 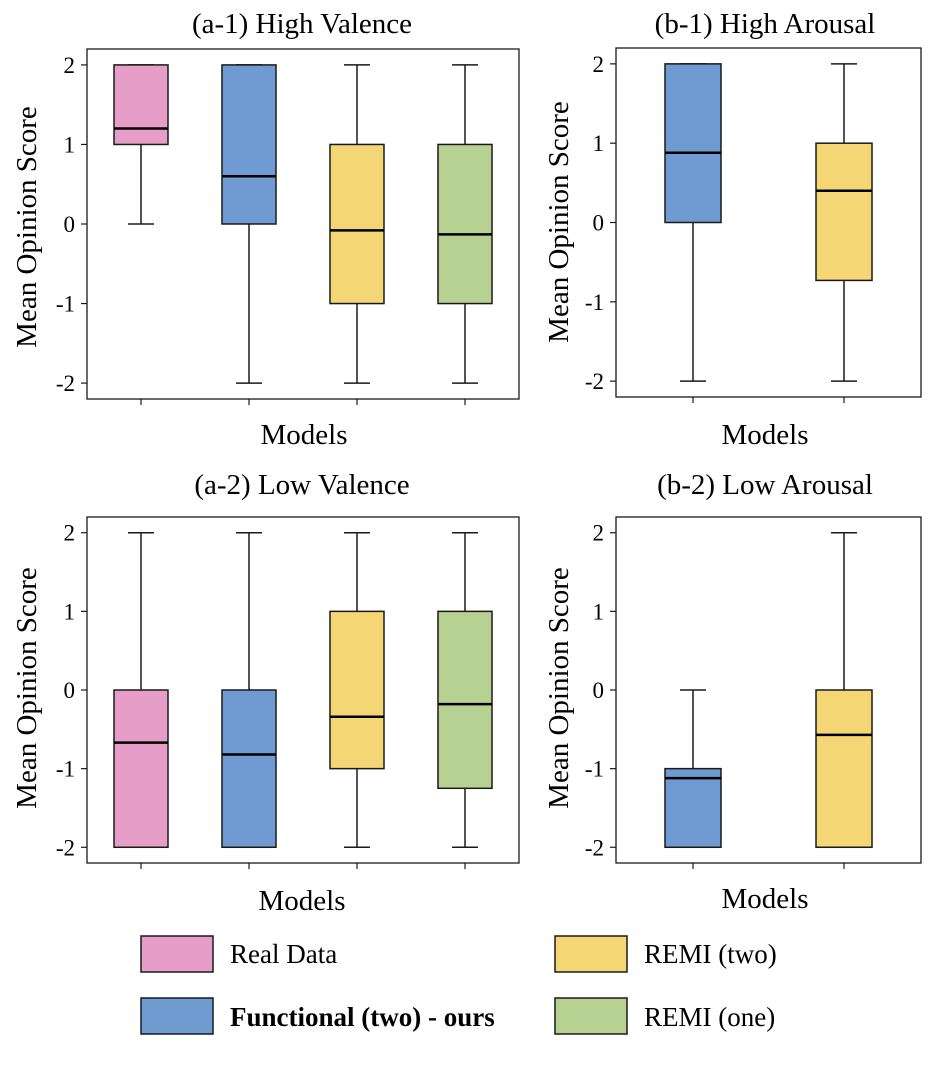 What do you see at coordinates (709, 1017) in the screenshot?
I see `legend-label: REMI (one)` at bounding box center [709, 1017].